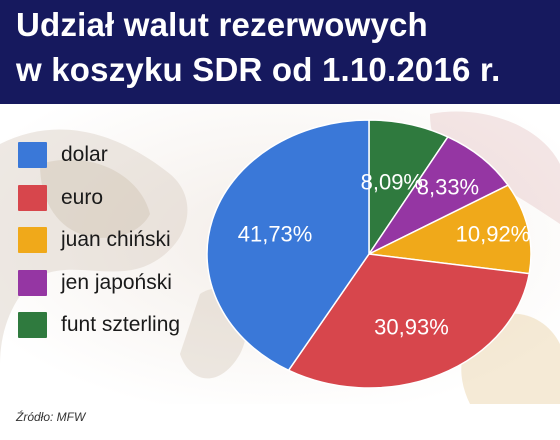 The width and height of the screenshot is (560, 440). I want to click on slice-label-euro: 30,93%, so click(411, 326).